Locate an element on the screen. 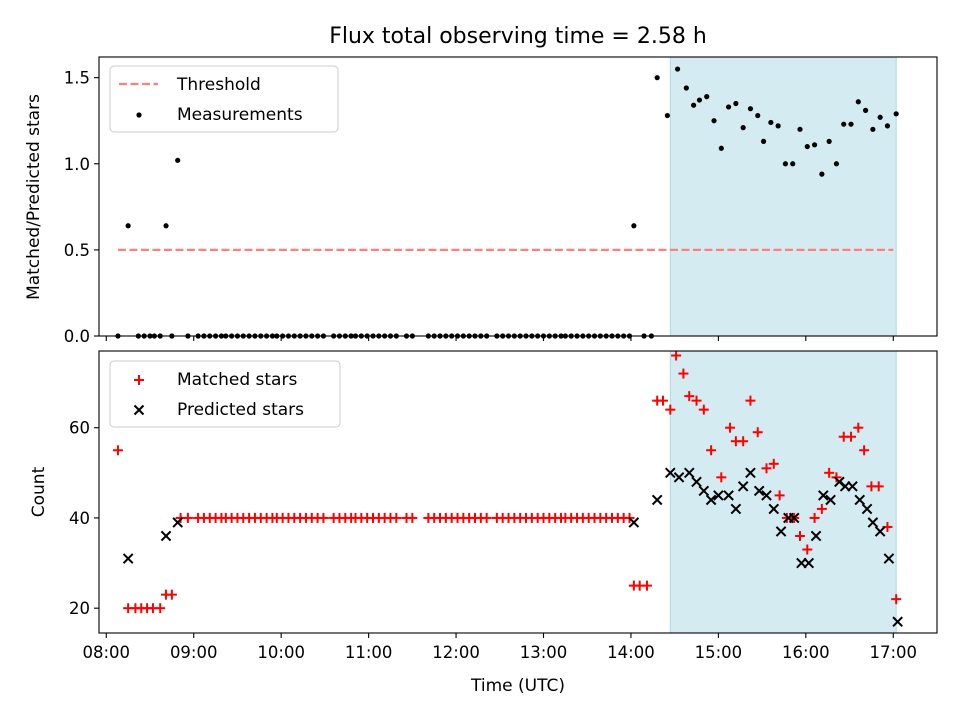  x-tick-label: 08:00 is located at coordinates (107, 652).